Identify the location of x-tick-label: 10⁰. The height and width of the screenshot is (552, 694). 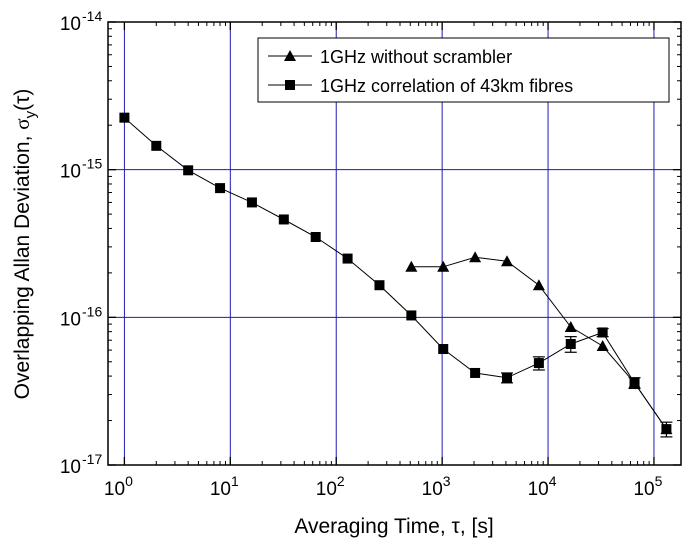
(118, 486).